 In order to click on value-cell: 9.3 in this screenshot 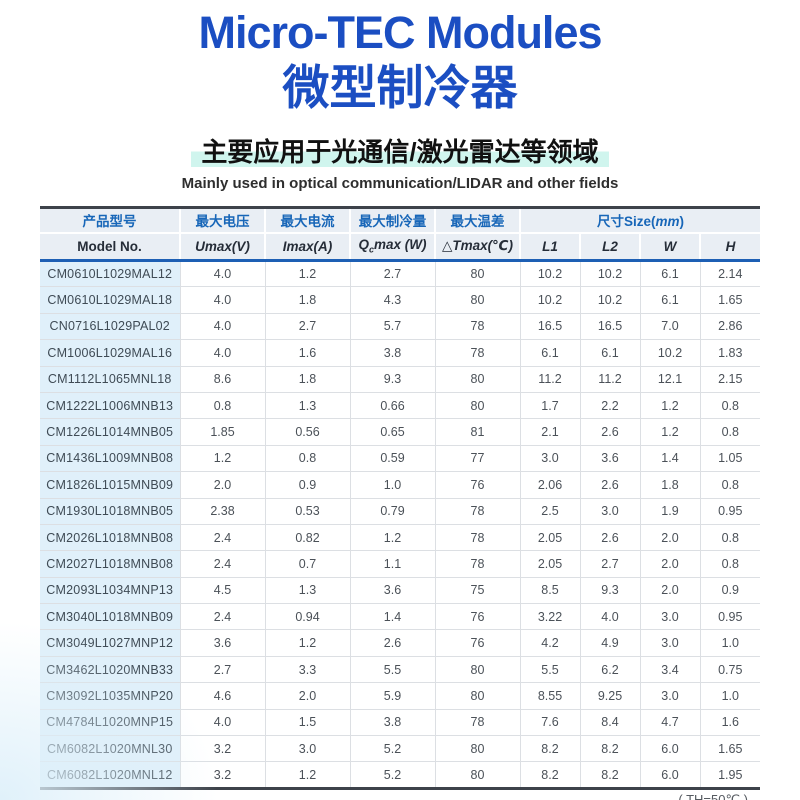, I will do `click(392, 379)`.